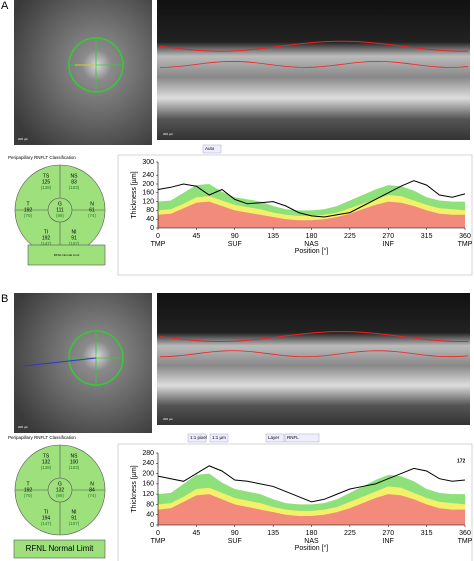  What do you see at coordinates (27, 484) in the screenshot?
I see `sector-name: T` at bounding box center [27, 484].